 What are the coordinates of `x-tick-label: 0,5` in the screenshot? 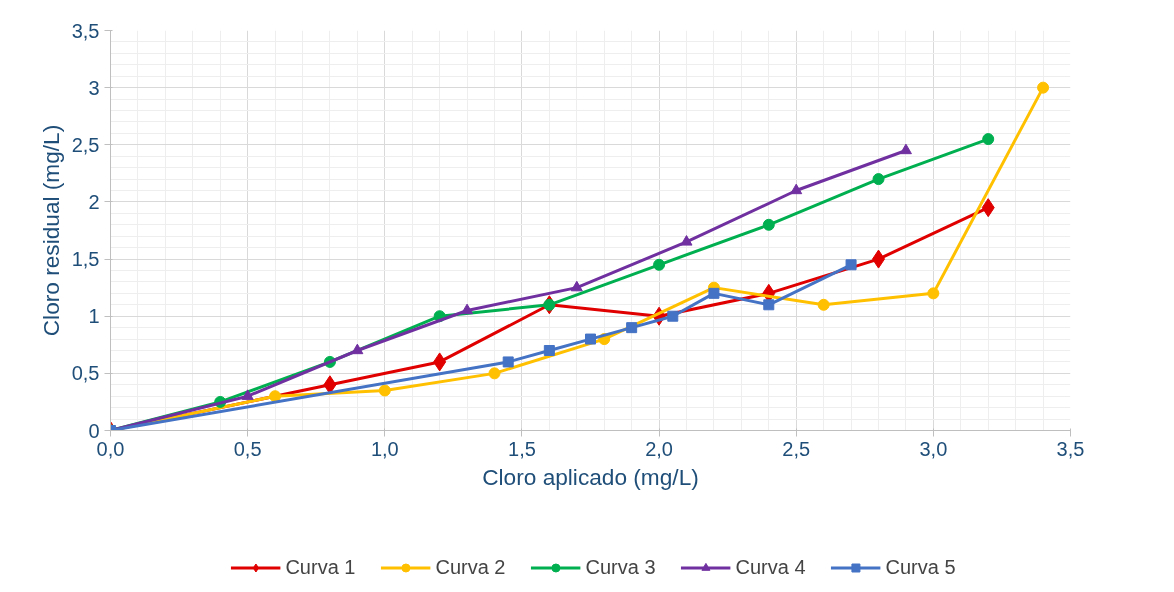 It's located at (247, 448).